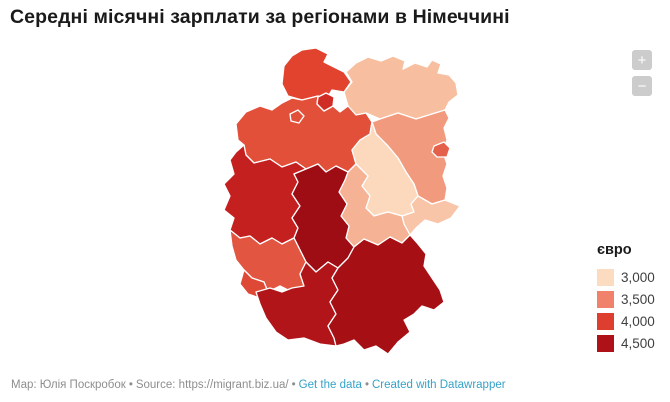 The image size is (670, 402). I want to click on footer-credit: Map: Юлія Поскробок, so click(68, 385).